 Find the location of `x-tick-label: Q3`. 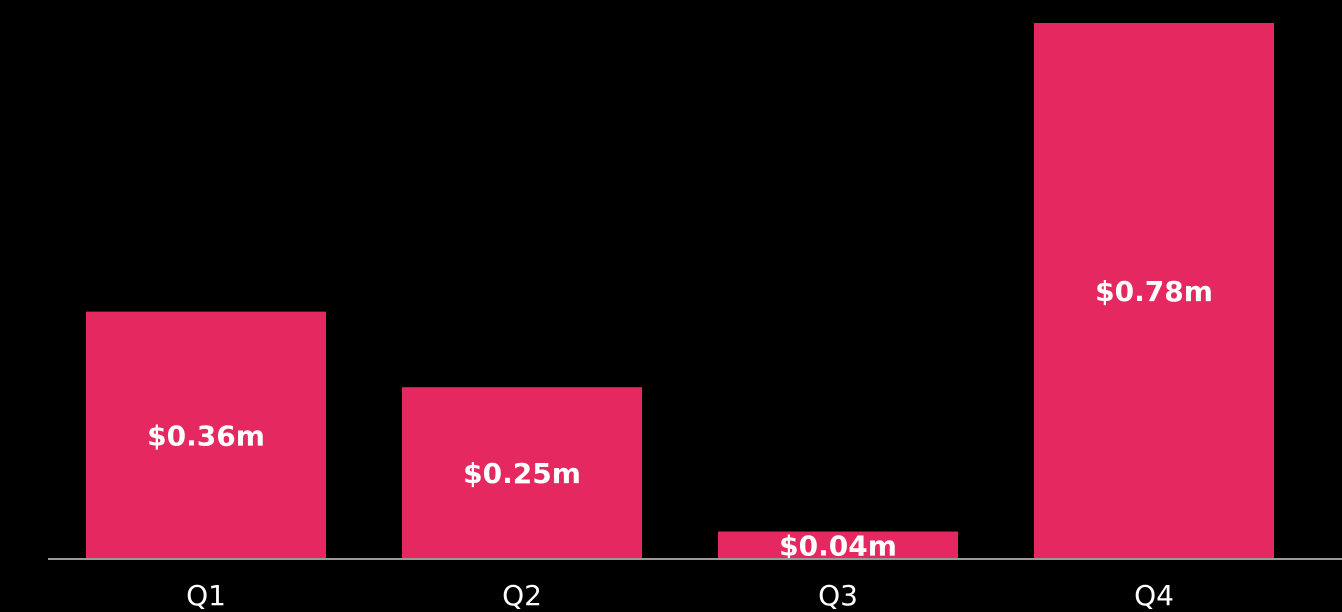

x-tick-label: Q3 is located at coordinates (838, 595).